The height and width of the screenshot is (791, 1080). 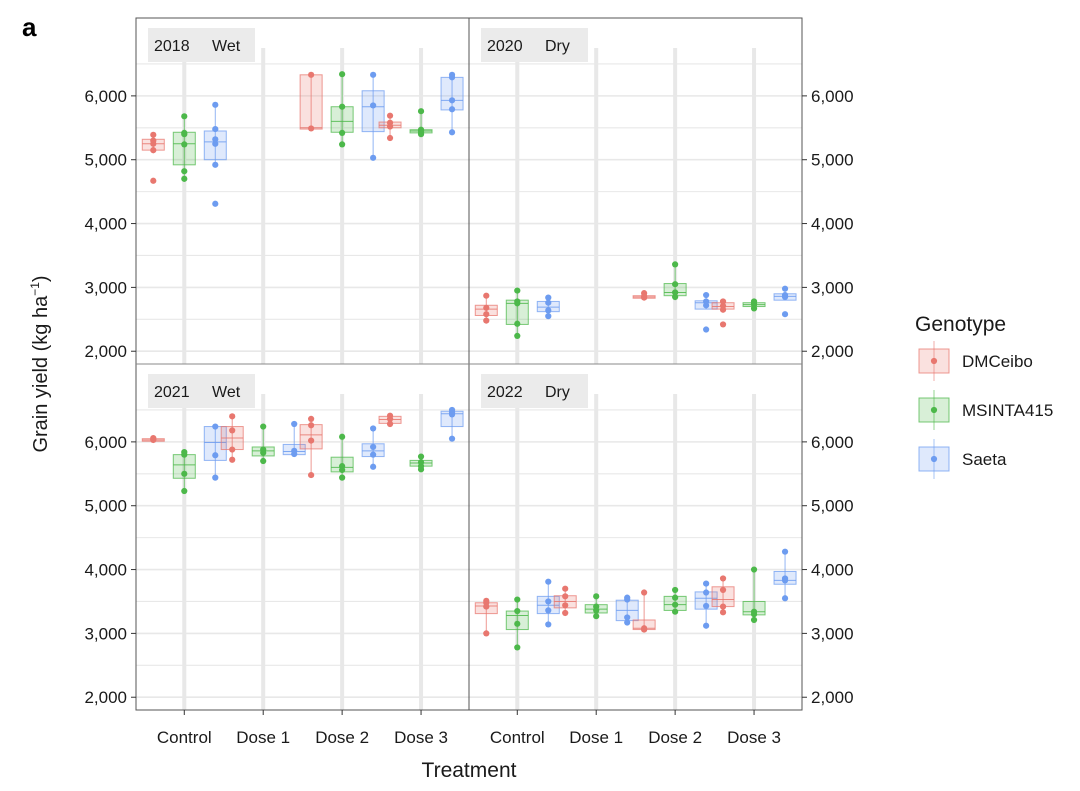 I want to click on legend-key-saeta, so click(x=934, y=459).